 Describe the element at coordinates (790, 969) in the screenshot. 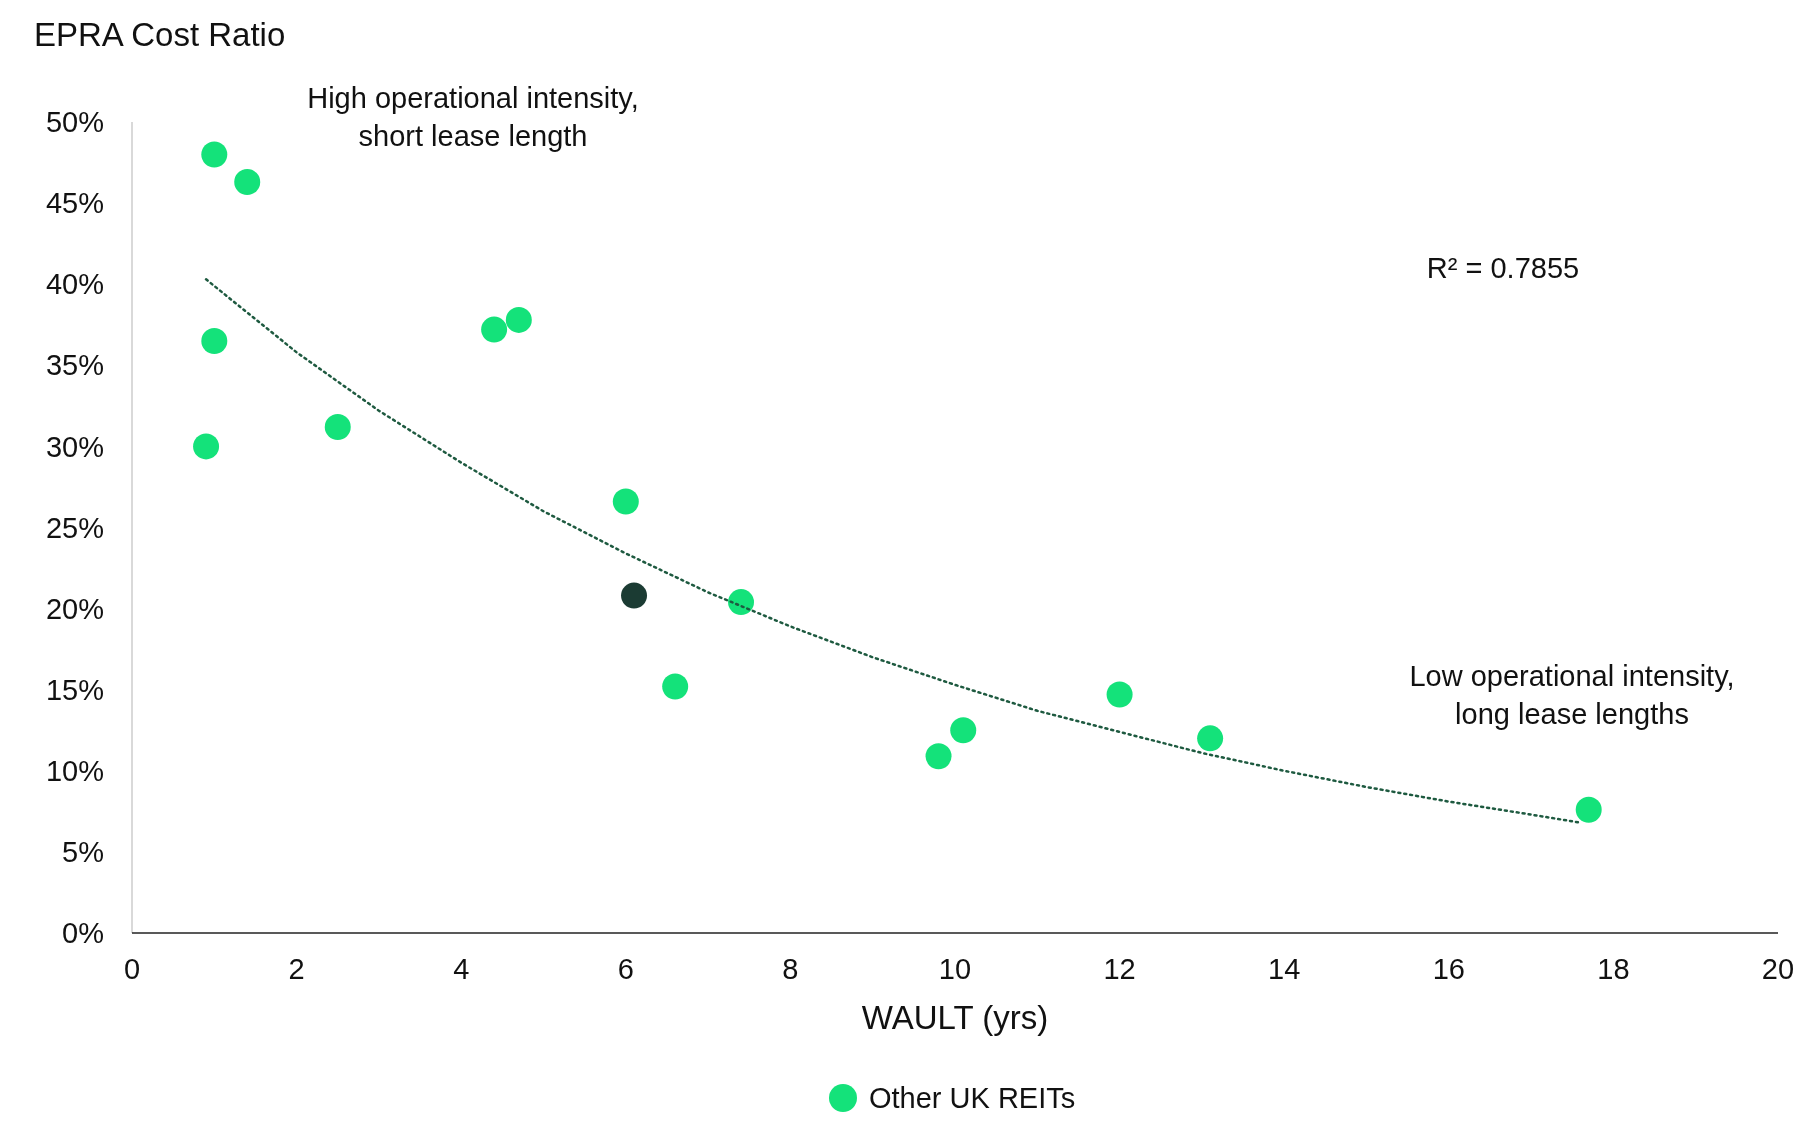

I see `x-tick-label: 8` at that location.